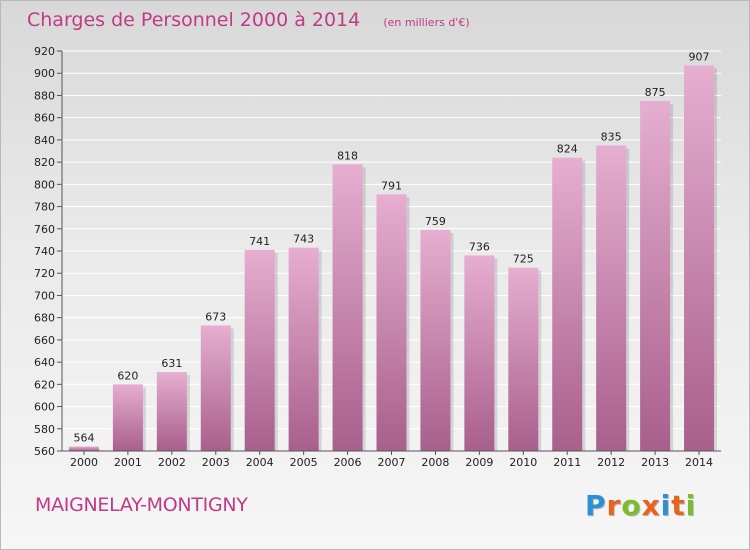 The image size is (750, 550). I want to click on proxiti-logo: Proxiti, so click(640, 505).